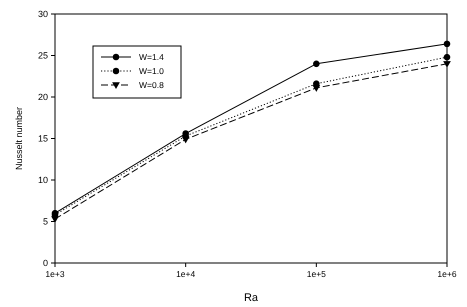 The height and width of the screenshot is (307, 467). Describe the element at coordinates (45, 263) in the screenshot. I see `y-tick-label: 0` at that location.